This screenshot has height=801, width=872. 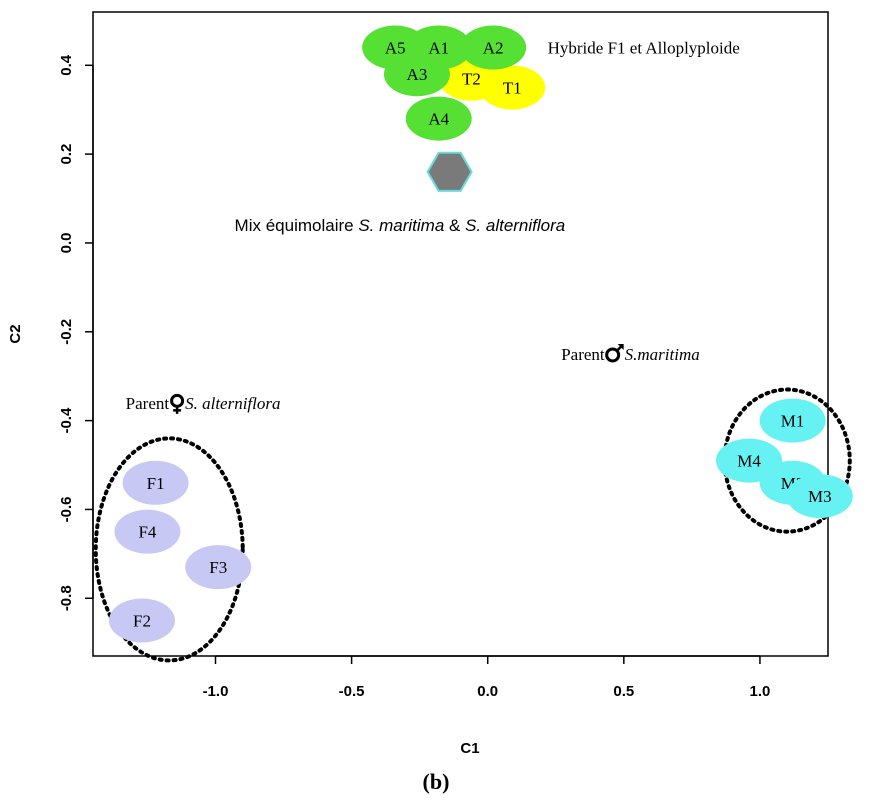 I want to click on x-tick-label: 0.5, so click(x=623, y=691).